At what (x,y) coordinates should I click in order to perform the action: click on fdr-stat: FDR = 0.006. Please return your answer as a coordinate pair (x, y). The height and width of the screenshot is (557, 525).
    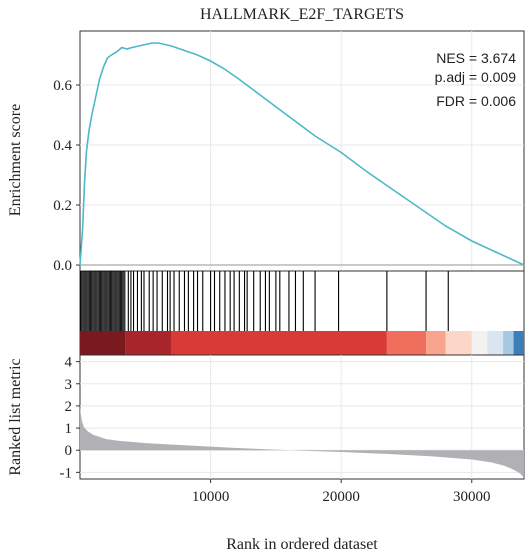
    Looking at the image, I should click on (476, 101).